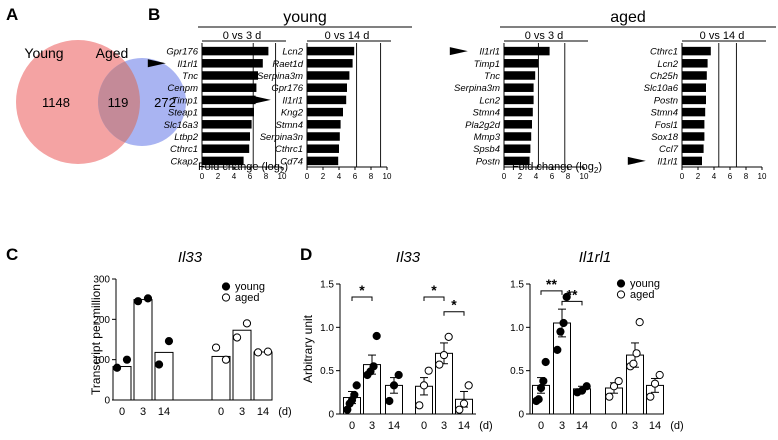  Describe the element at coordinates (517, 148) in the screenshot. I see `bar-spsb4` at that location.